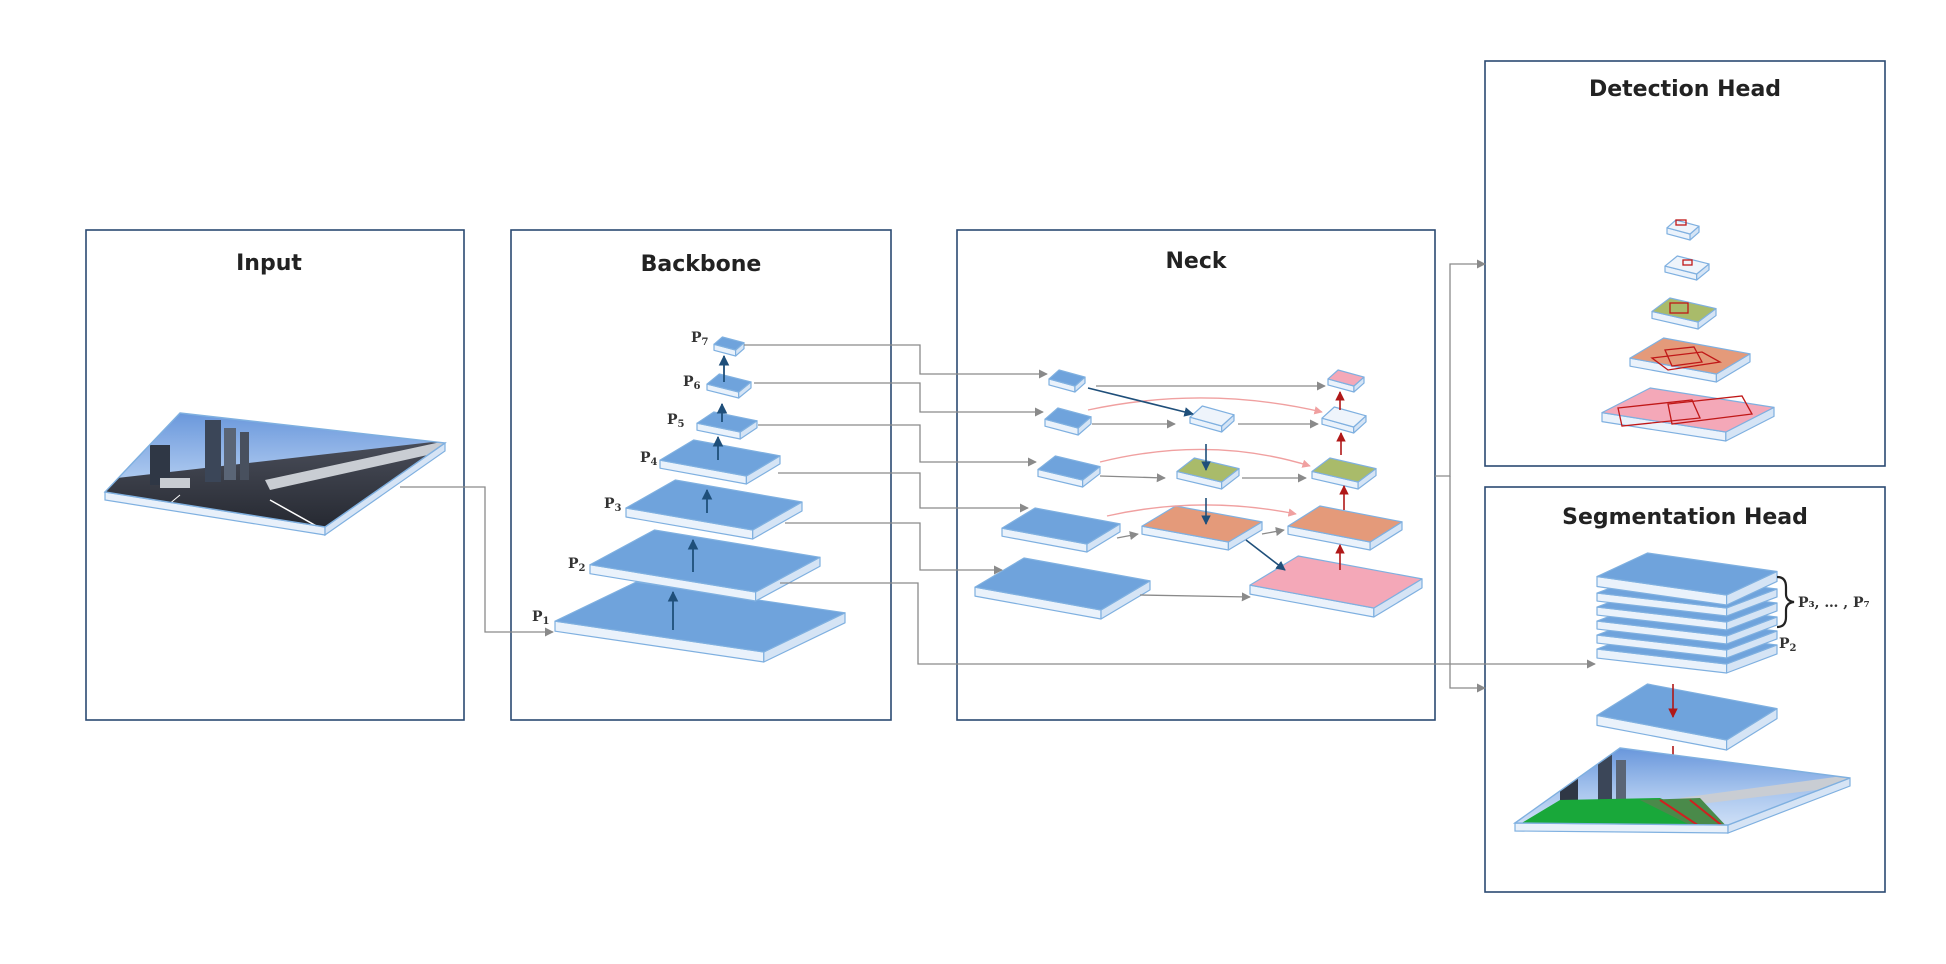 The width and height of the screenshot is (1946, 964). Describe the element at coordinates (1685, 89) in the screenshot. I see `detection-head-title: Detection Head` at that location.